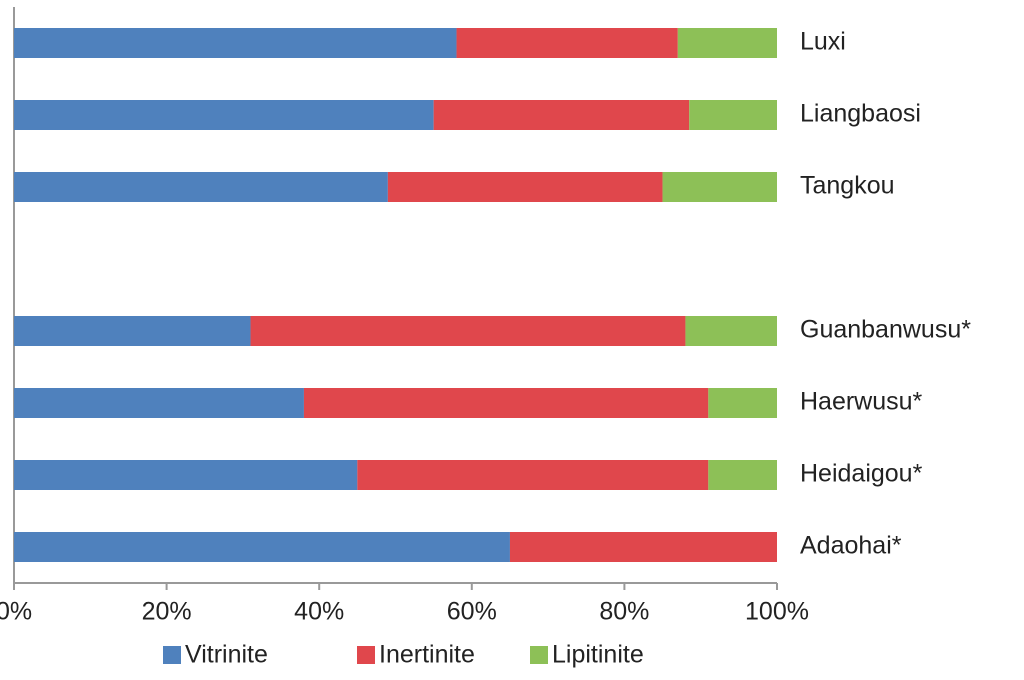  I want to click on category-label: Adaohai*, so click(851, 546).